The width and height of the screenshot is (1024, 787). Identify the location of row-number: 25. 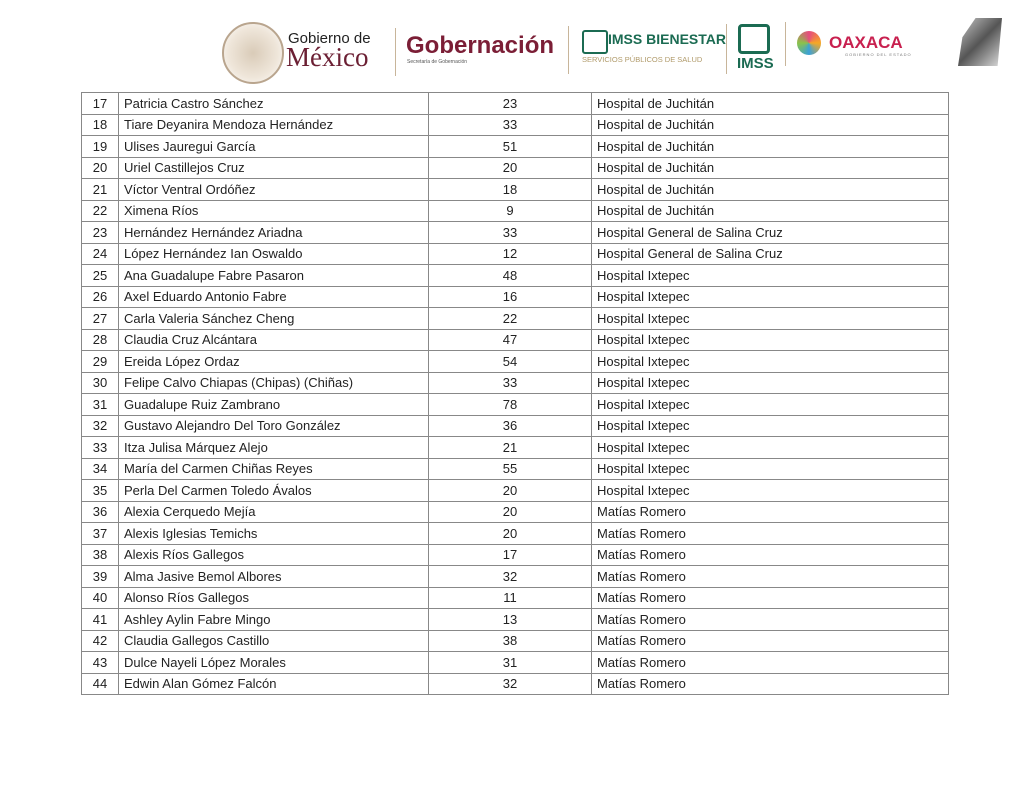
(100, 275).